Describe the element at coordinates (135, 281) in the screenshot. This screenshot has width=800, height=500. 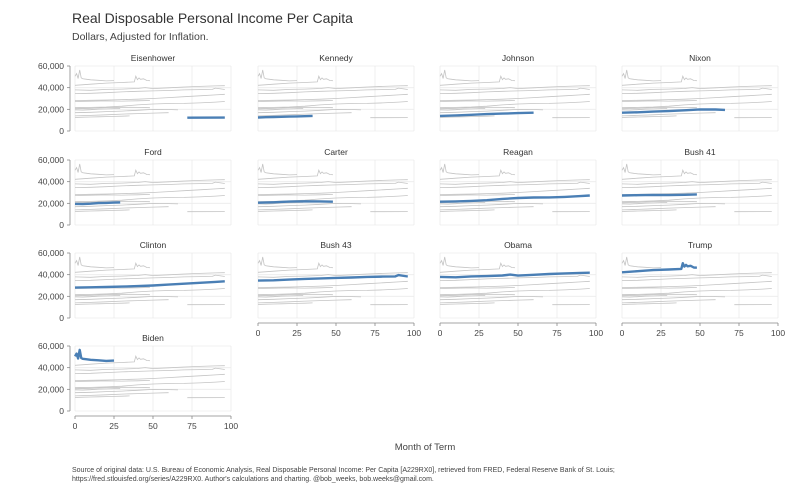
I see `panel-clinton: Clinton 0 20,000 40,000 60,000` at that location.